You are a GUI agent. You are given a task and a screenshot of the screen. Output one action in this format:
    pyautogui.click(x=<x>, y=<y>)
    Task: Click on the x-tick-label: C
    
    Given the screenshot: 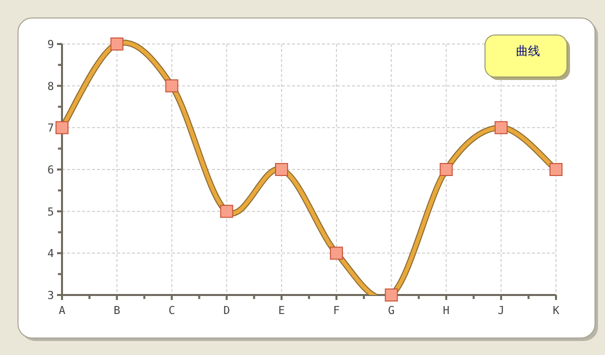 What is the action you would take?
    pyautogui.click(x=172, y=310)
    